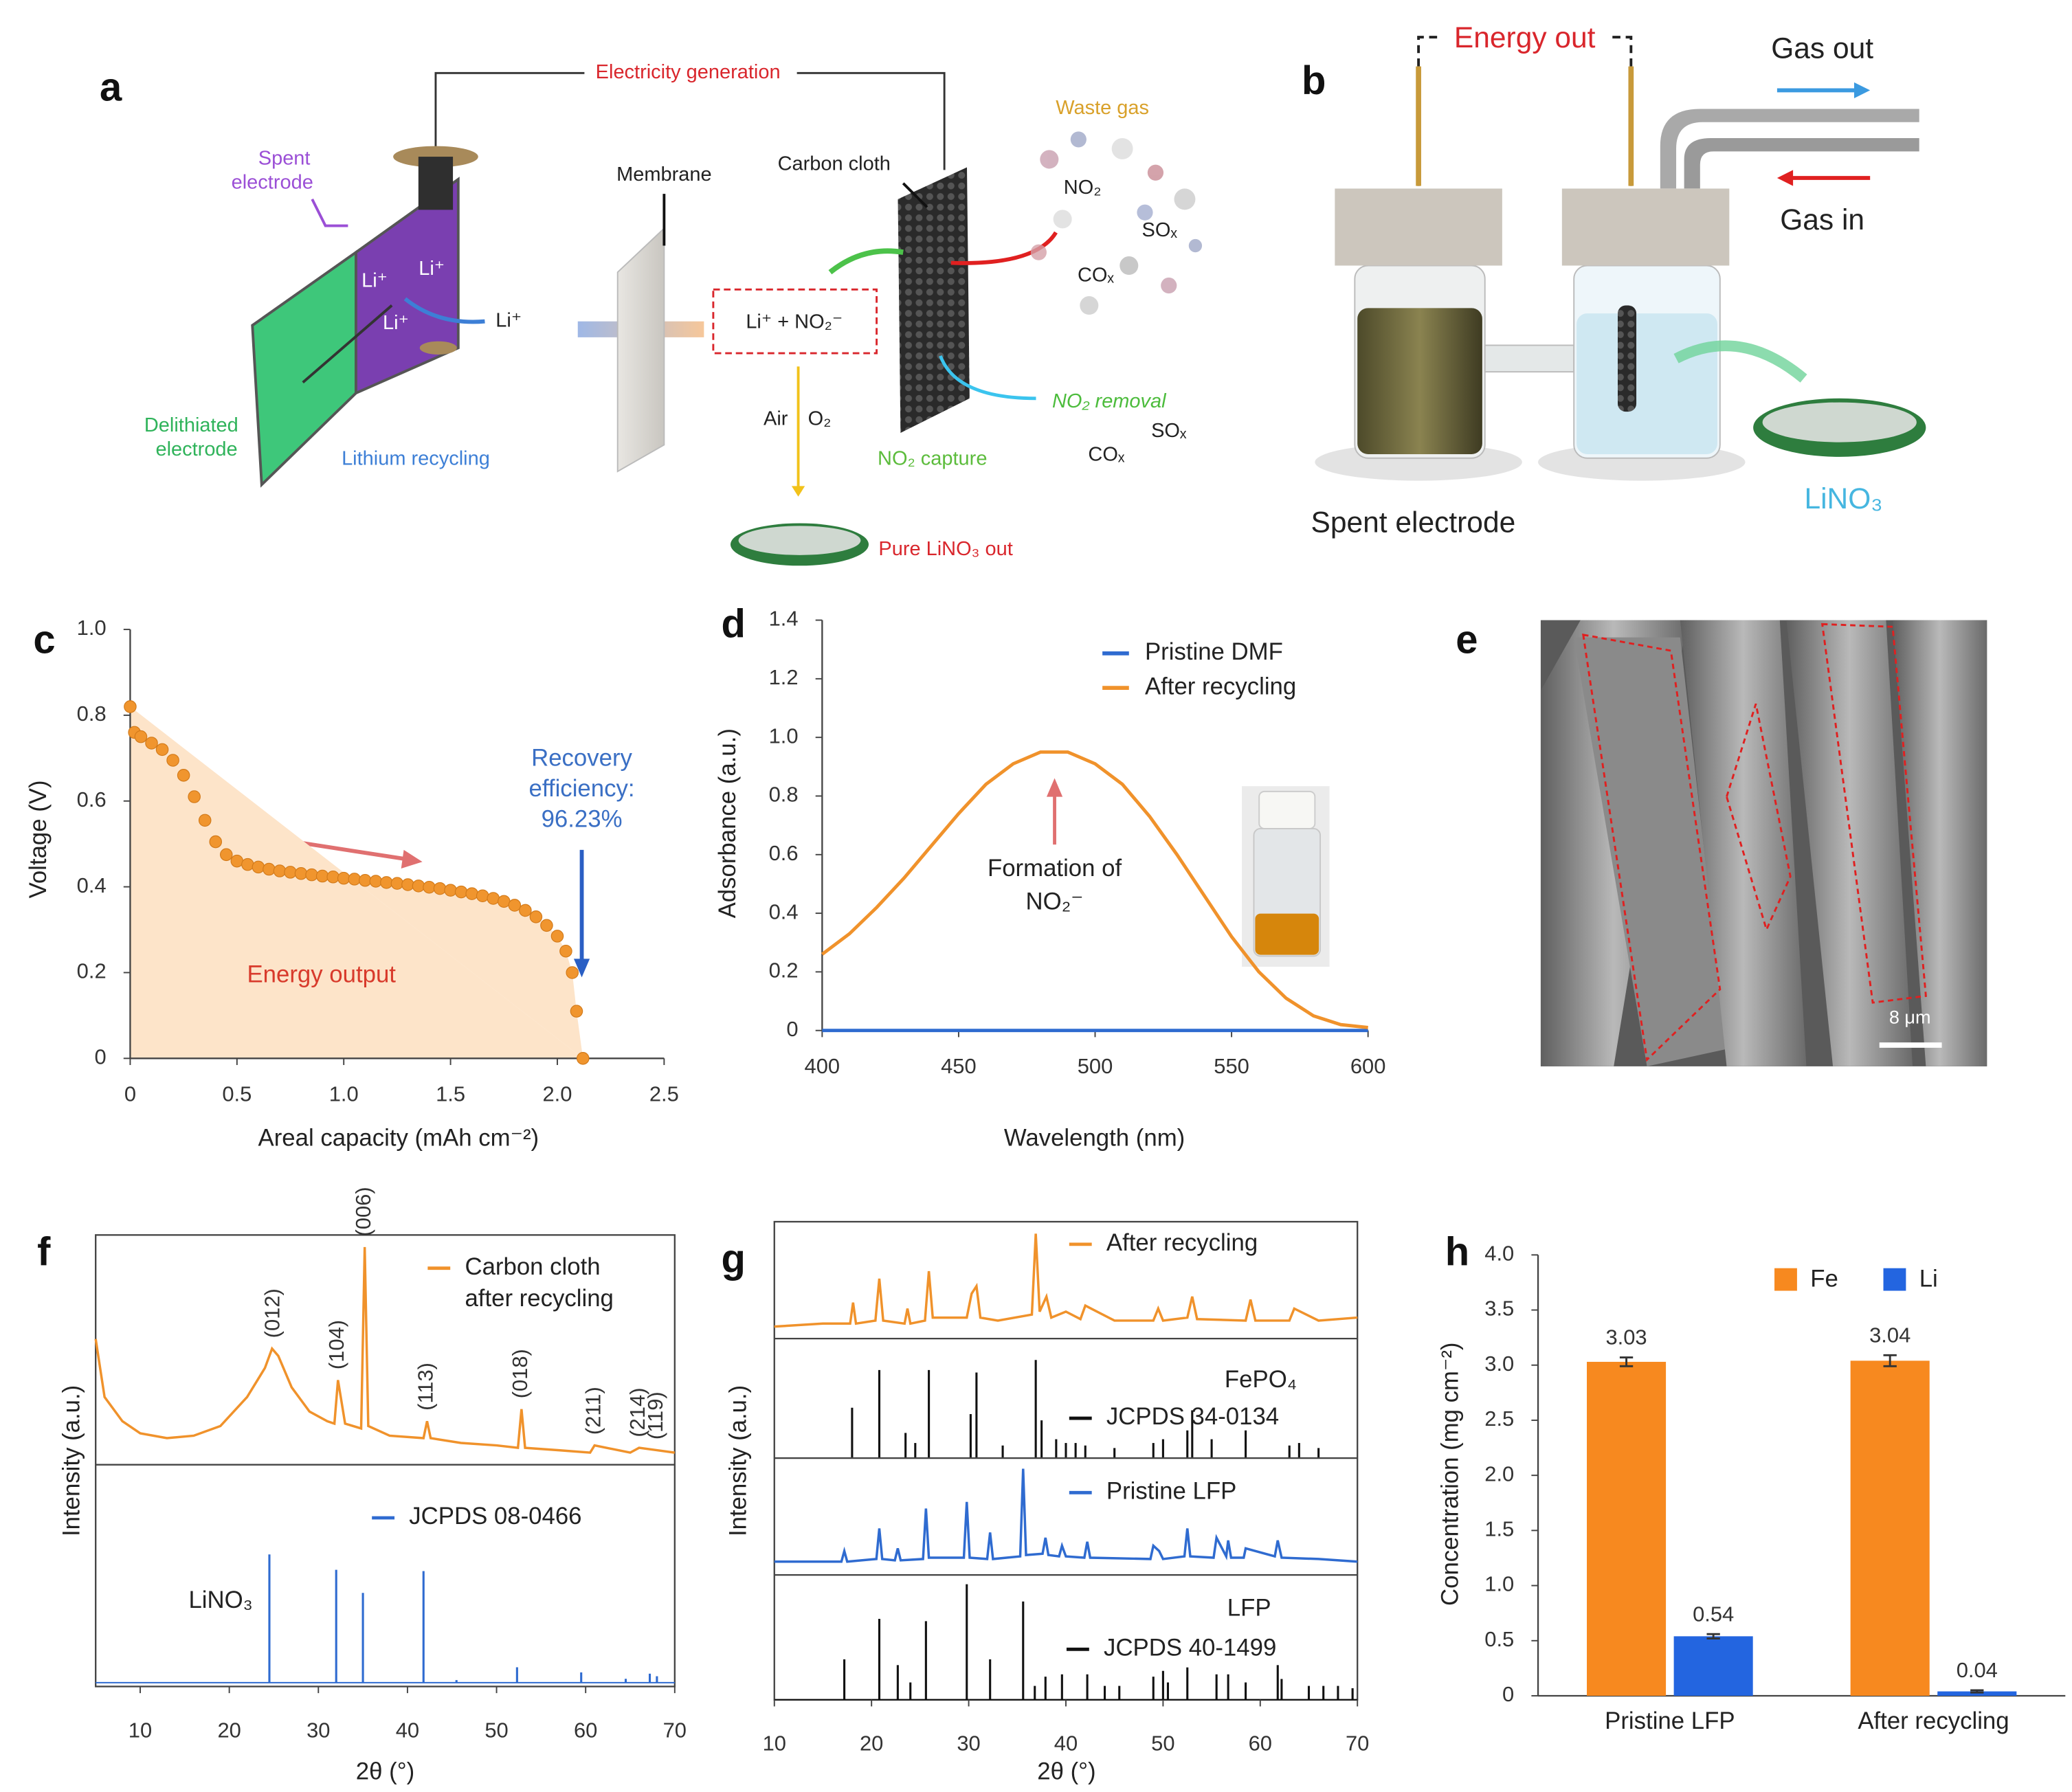  I want to click on label: Energy out, so click(1525, 38).